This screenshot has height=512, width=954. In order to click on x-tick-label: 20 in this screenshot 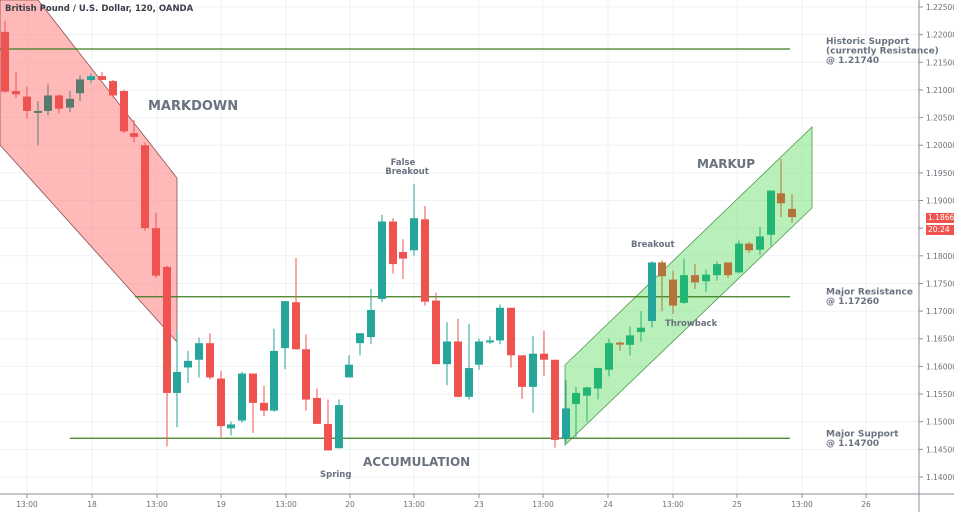, I will do `click(350, 504)`.